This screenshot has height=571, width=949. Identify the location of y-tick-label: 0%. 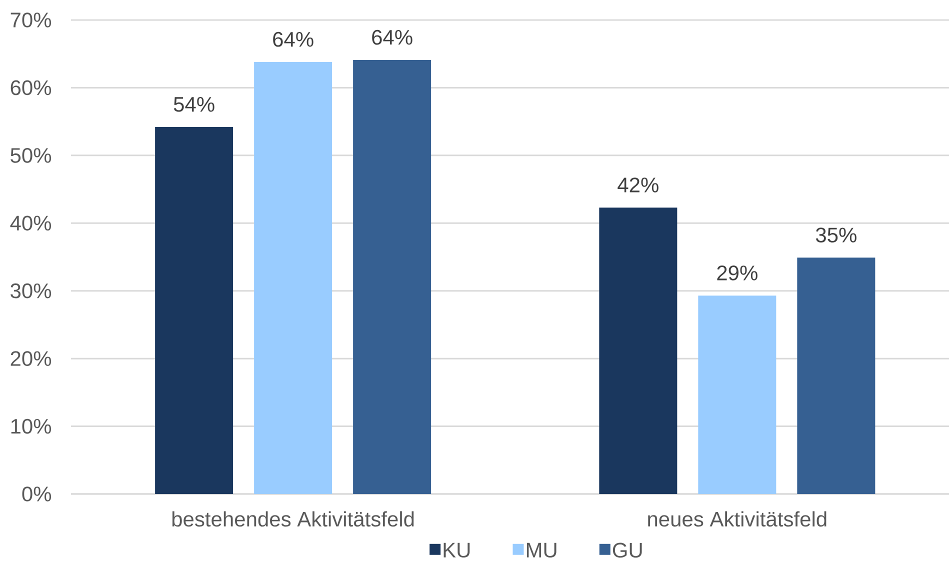
(37, 494).